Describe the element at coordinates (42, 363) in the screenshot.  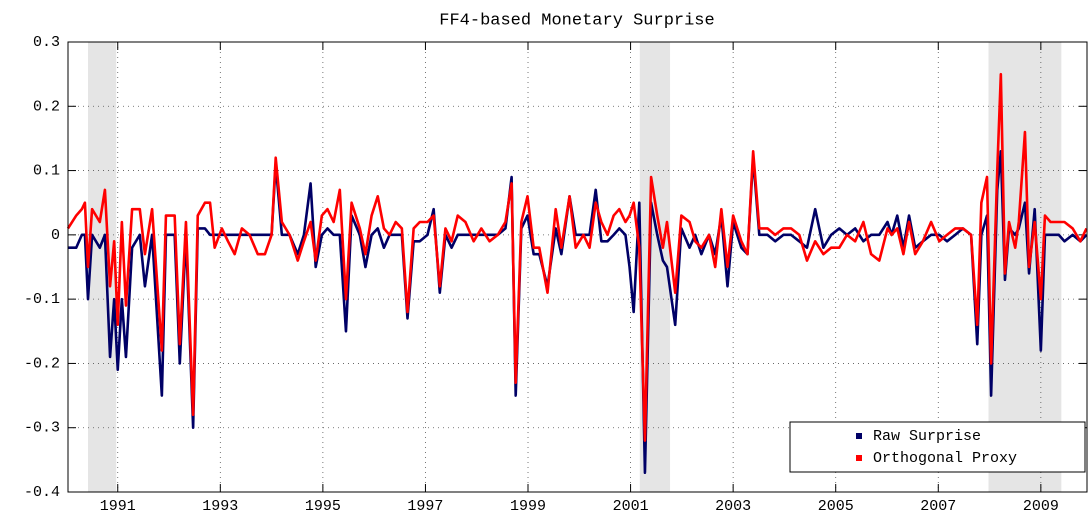
I see `y-tick-label: -0.2` at that location.